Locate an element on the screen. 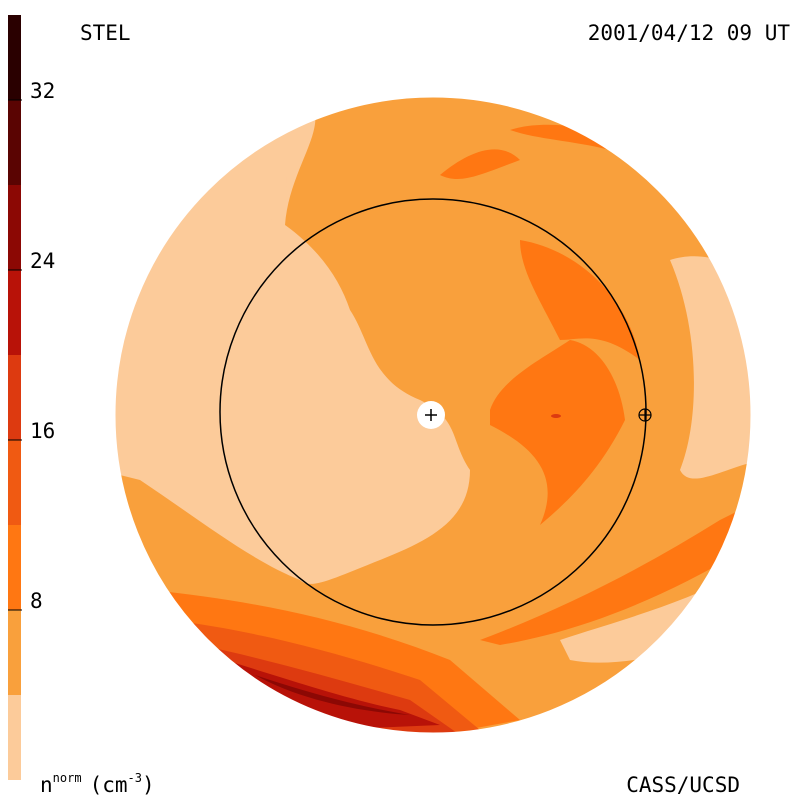  label-close: ) is located at coordinates (148, 785).